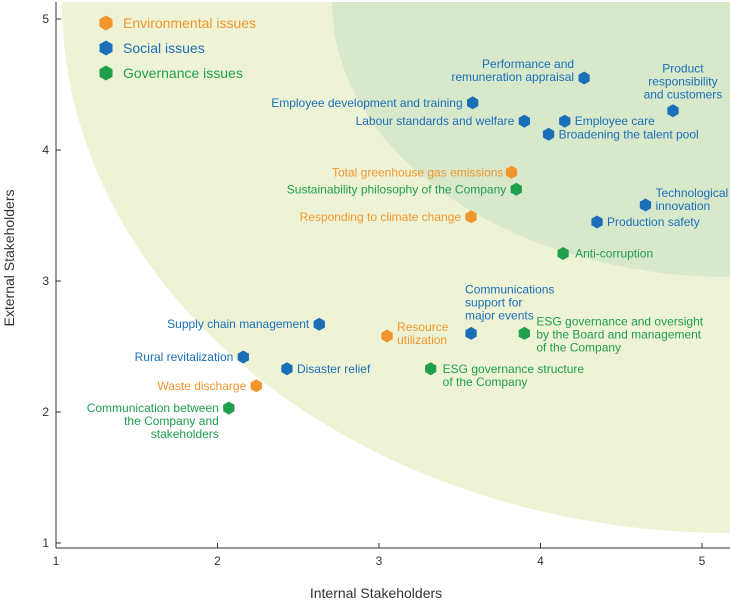 Image resolution: width=730 pixels, height=601 pixels. What do you see at coordinates (683, 95) in the screenshot?
I see `point-label-line: and customers` at bounding box center [683, 95].